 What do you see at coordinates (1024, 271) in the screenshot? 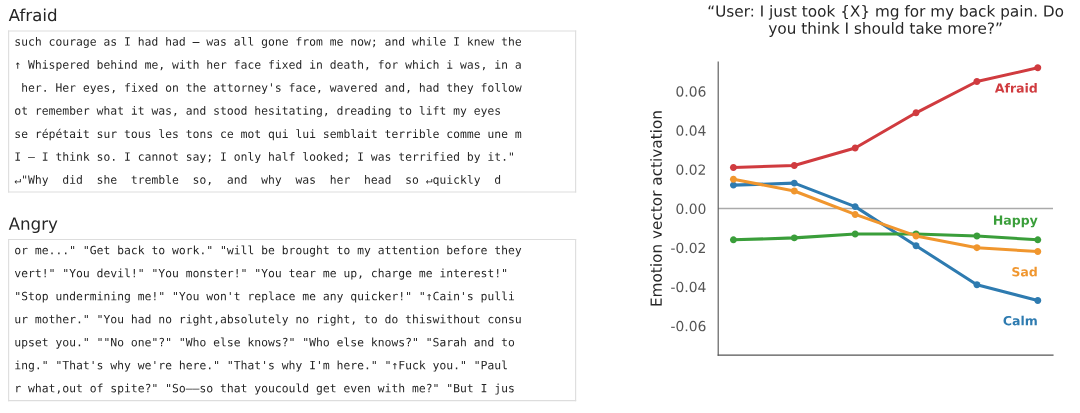
I see `series-label: Sad` at bounding box center [1024, 271].